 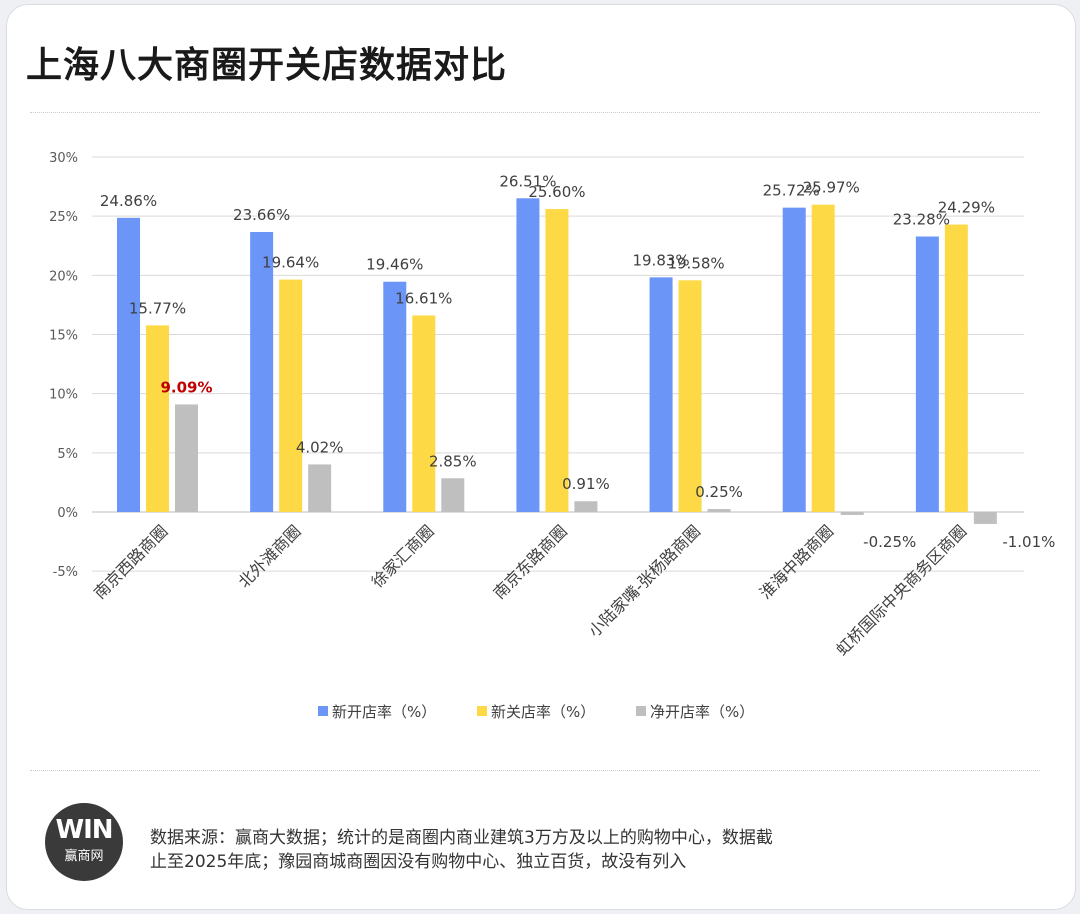 I want to click on y-tick-label: 0%, so click(x=67, y=513).